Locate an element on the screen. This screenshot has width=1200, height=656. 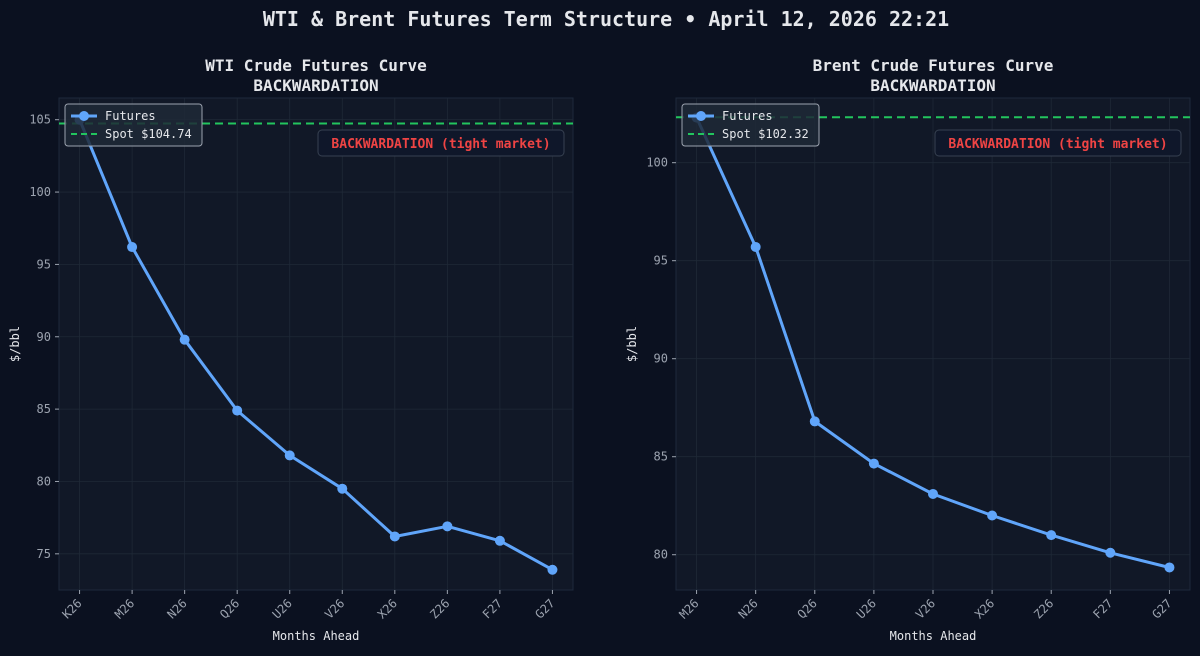
brent-ytick-label-2: 90 is located at coordinates (661, 359).